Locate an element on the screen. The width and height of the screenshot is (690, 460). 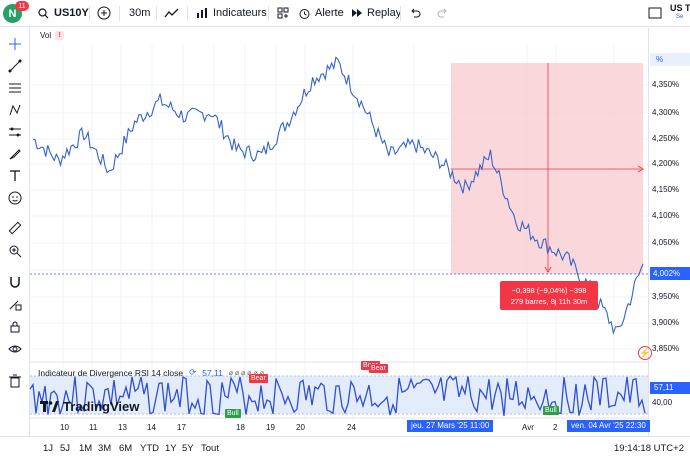
range-button-3m: 3M is located at coordinates (105, 448).